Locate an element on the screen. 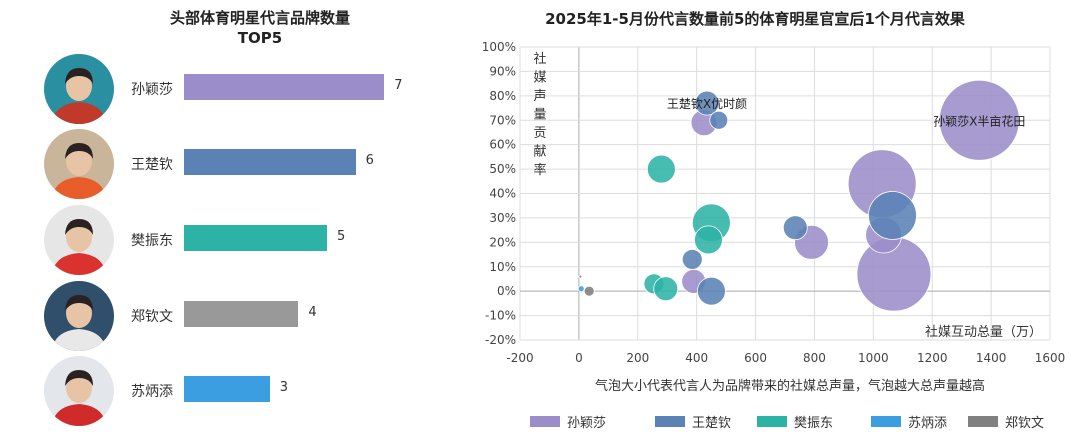 The width and height of the screenshot is (1080, 432). y-axis-label-char: 社 is located at coordinates (539, 59).